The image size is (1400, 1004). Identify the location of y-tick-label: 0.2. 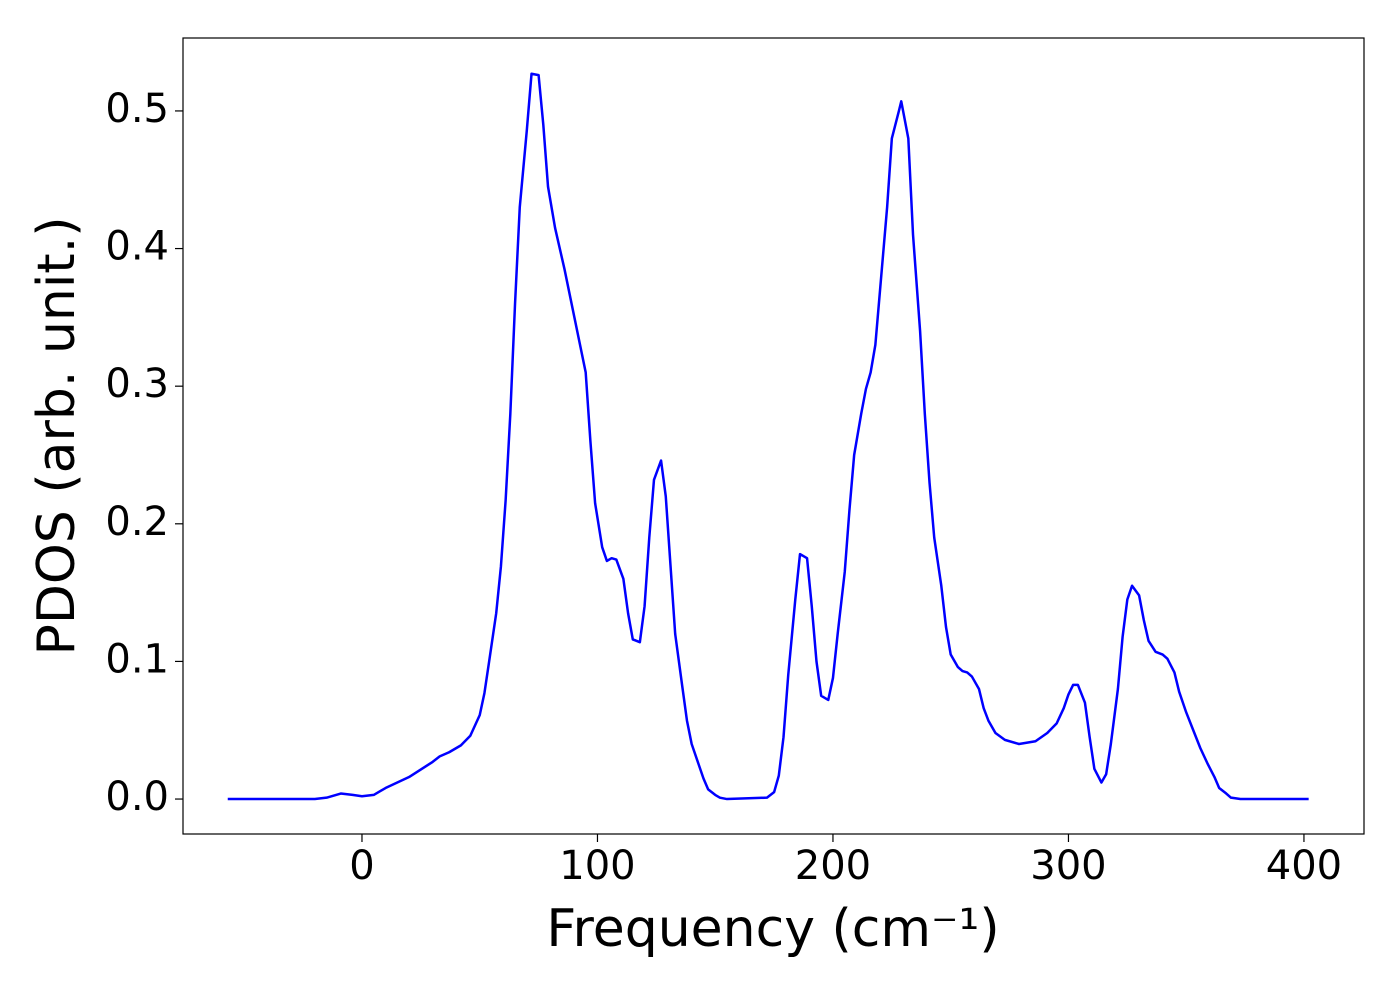
(137, 522).